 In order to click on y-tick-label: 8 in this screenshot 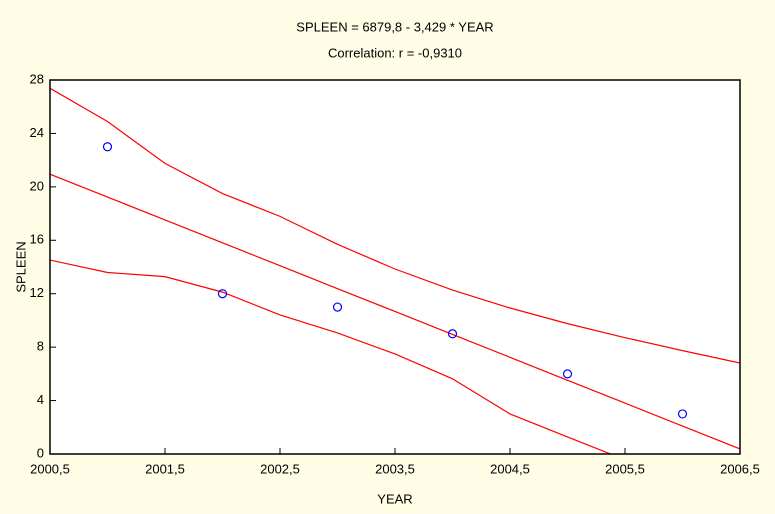, I will do `click(40, 346)`.